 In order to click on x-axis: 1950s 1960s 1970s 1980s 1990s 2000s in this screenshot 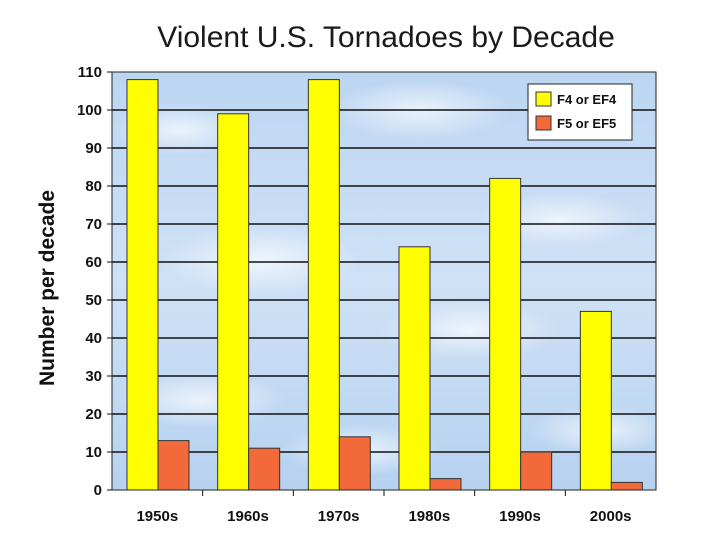, I will do `click(384, 507)`.